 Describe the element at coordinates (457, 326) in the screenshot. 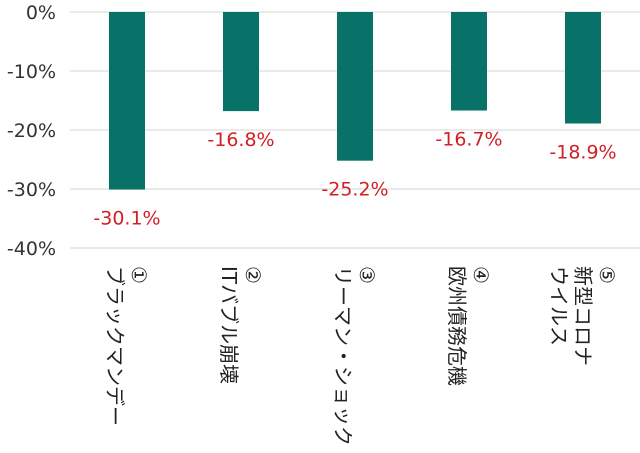

I see `category-label: 欧州債務危機` at that location.